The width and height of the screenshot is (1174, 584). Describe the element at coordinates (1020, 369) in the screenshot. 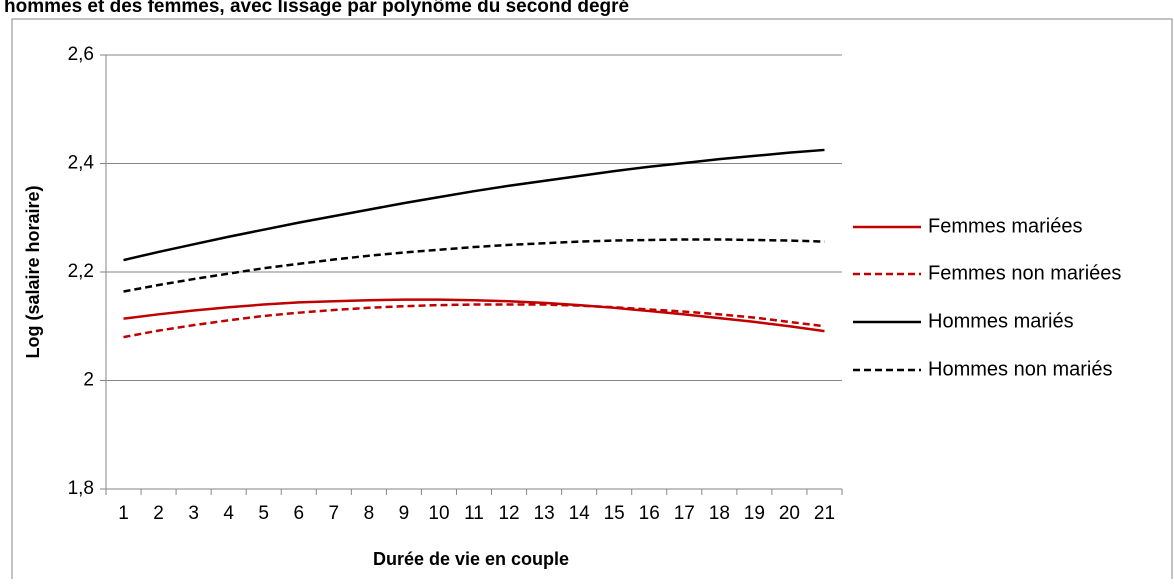

I see `legend-label: Hommes non mariés` at that location.